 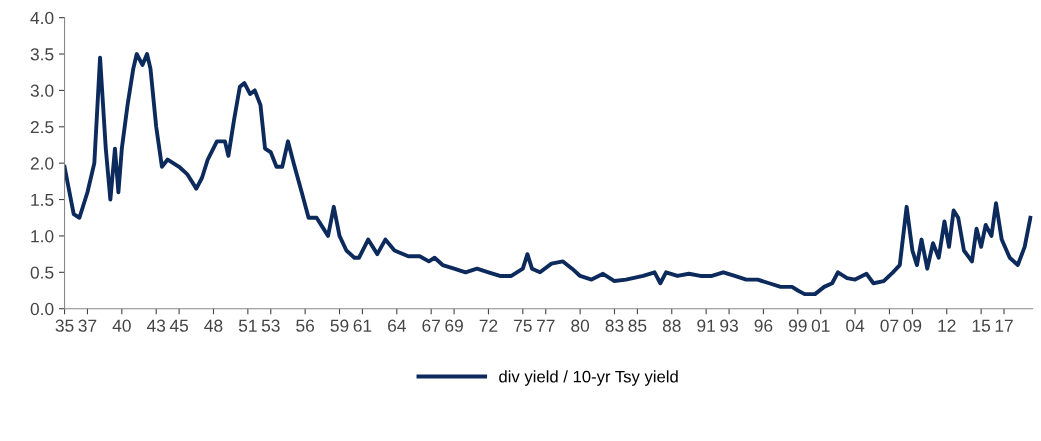 I want to click on x-tick-label: 83, so click(x=614, y=325).